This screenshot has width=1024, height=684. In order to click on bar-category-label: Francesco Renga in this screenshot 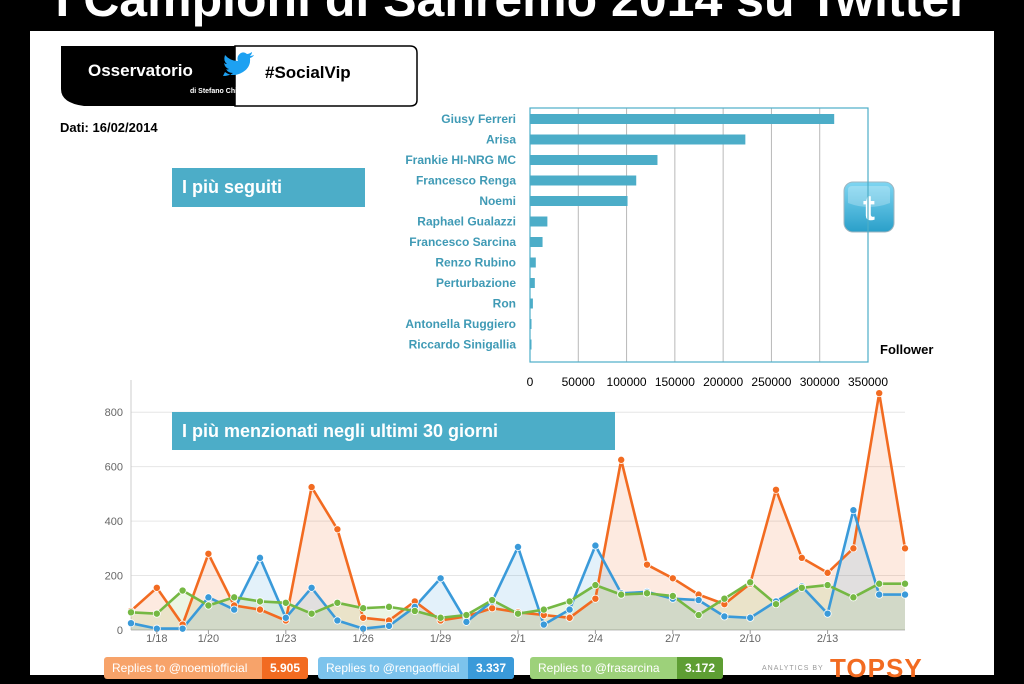, I will do `click(466, 181)`.